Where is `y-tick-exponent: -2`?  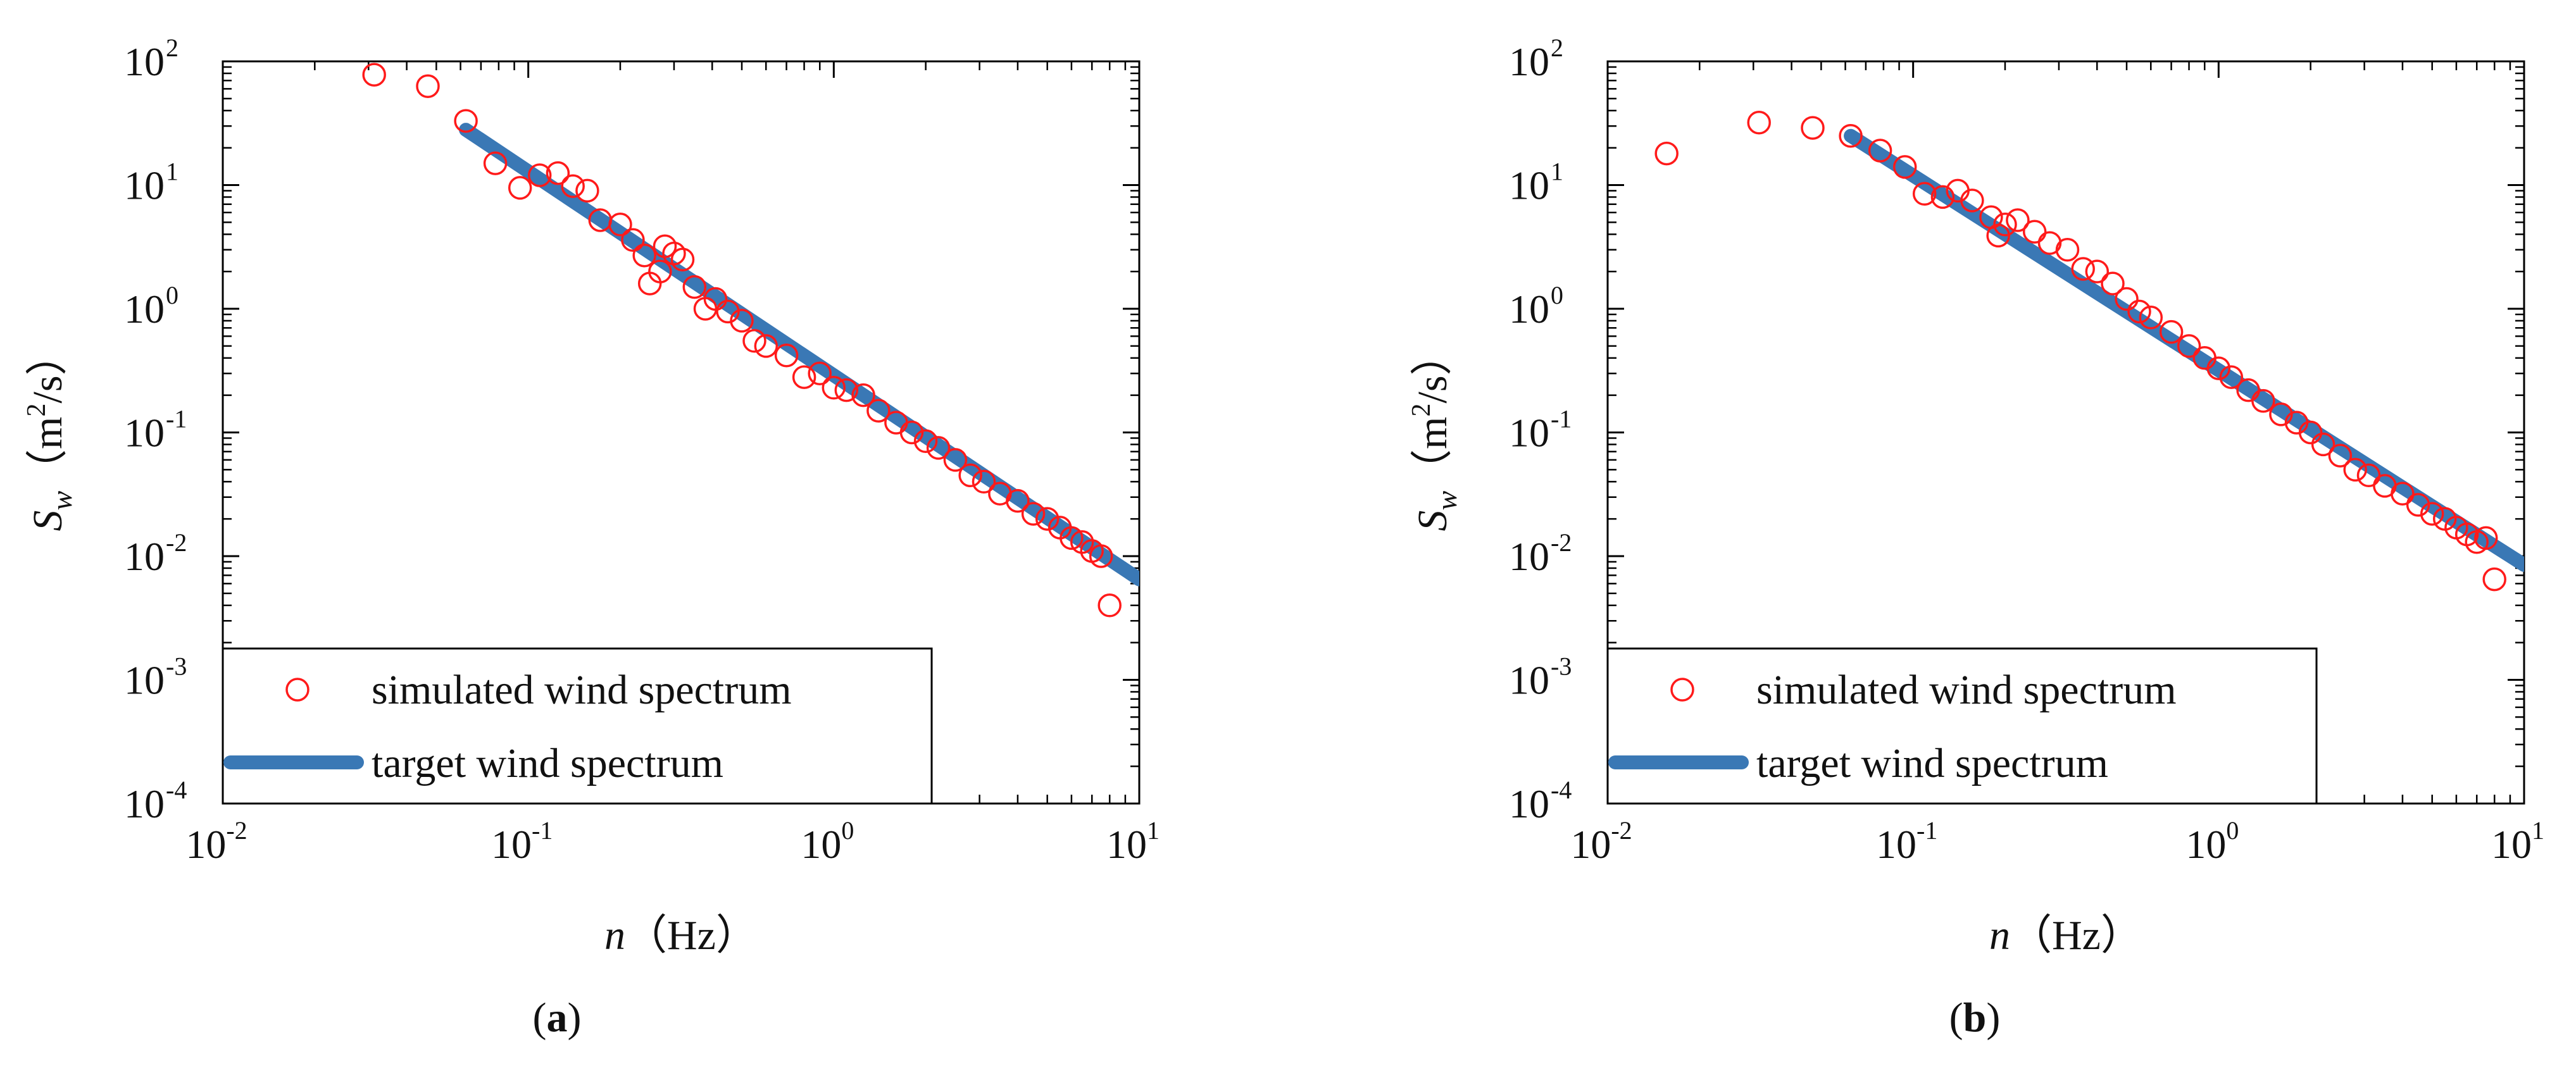 y-tick-exponent: -2 is located at coordinates (1561, 543).